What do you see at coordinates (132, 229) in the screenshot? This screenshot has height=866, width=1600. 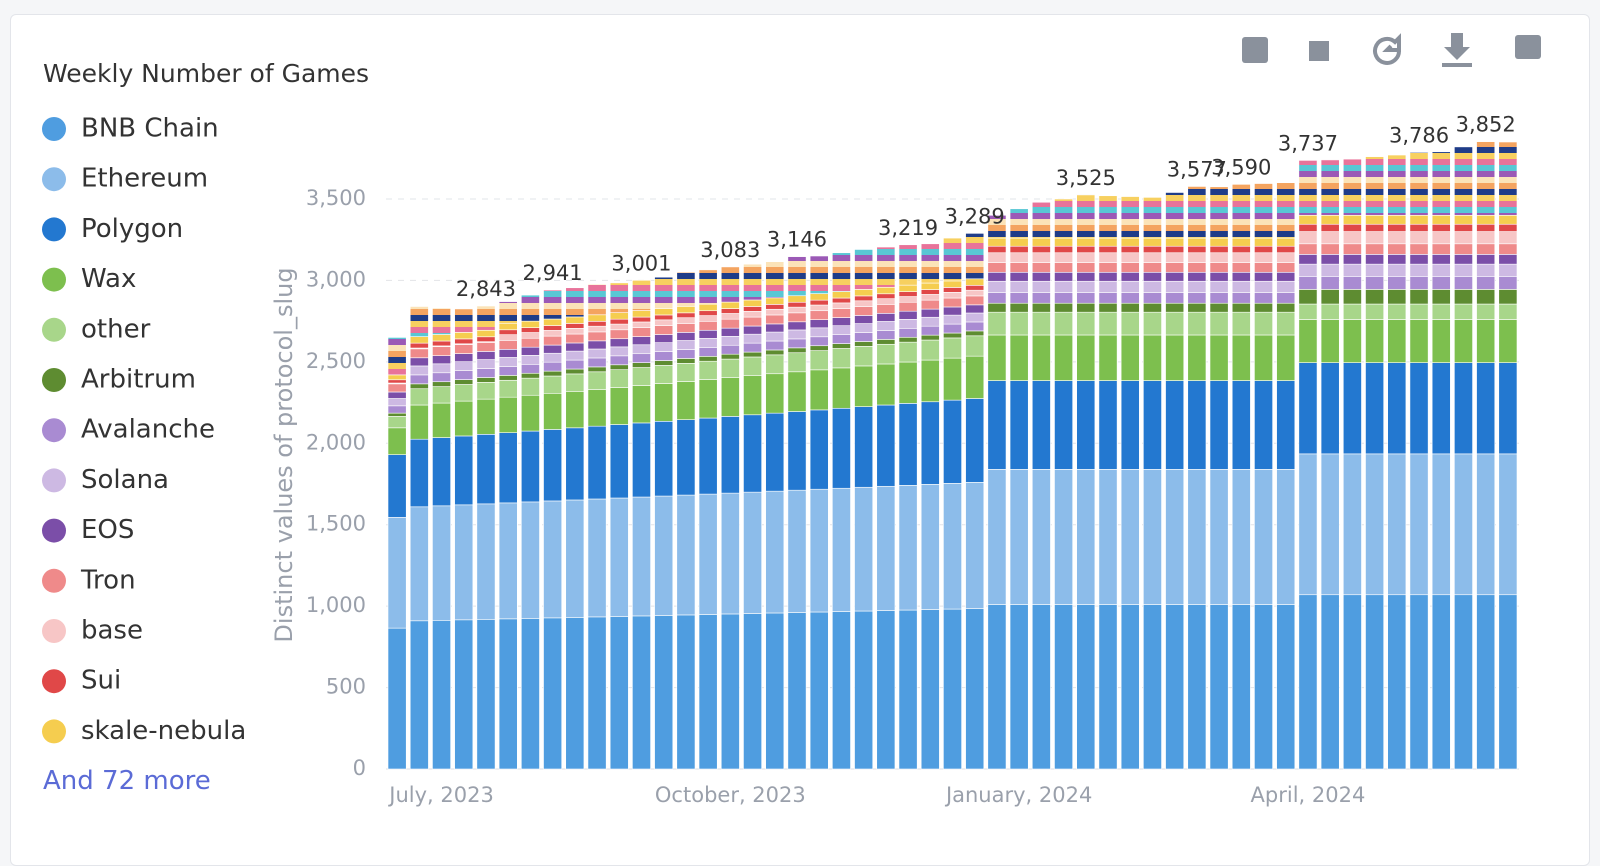 I see `legend-label: Polygon` at bounding box center [132, 229].